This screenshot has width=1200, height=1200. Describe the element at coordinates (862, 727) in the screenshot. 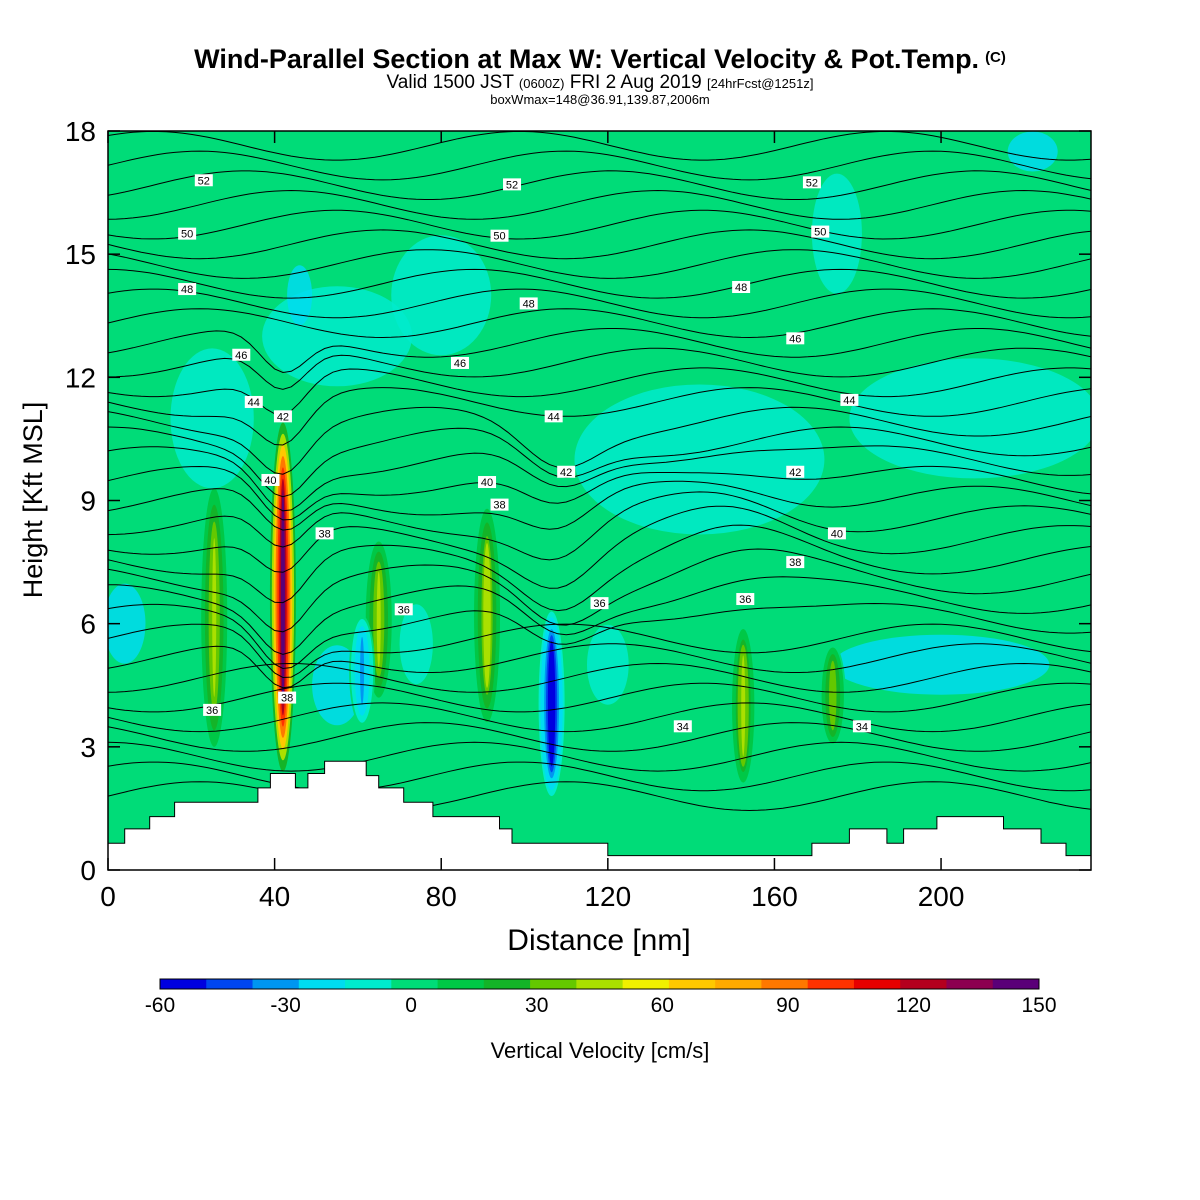

I see `theta-label-text: 34` at that location.